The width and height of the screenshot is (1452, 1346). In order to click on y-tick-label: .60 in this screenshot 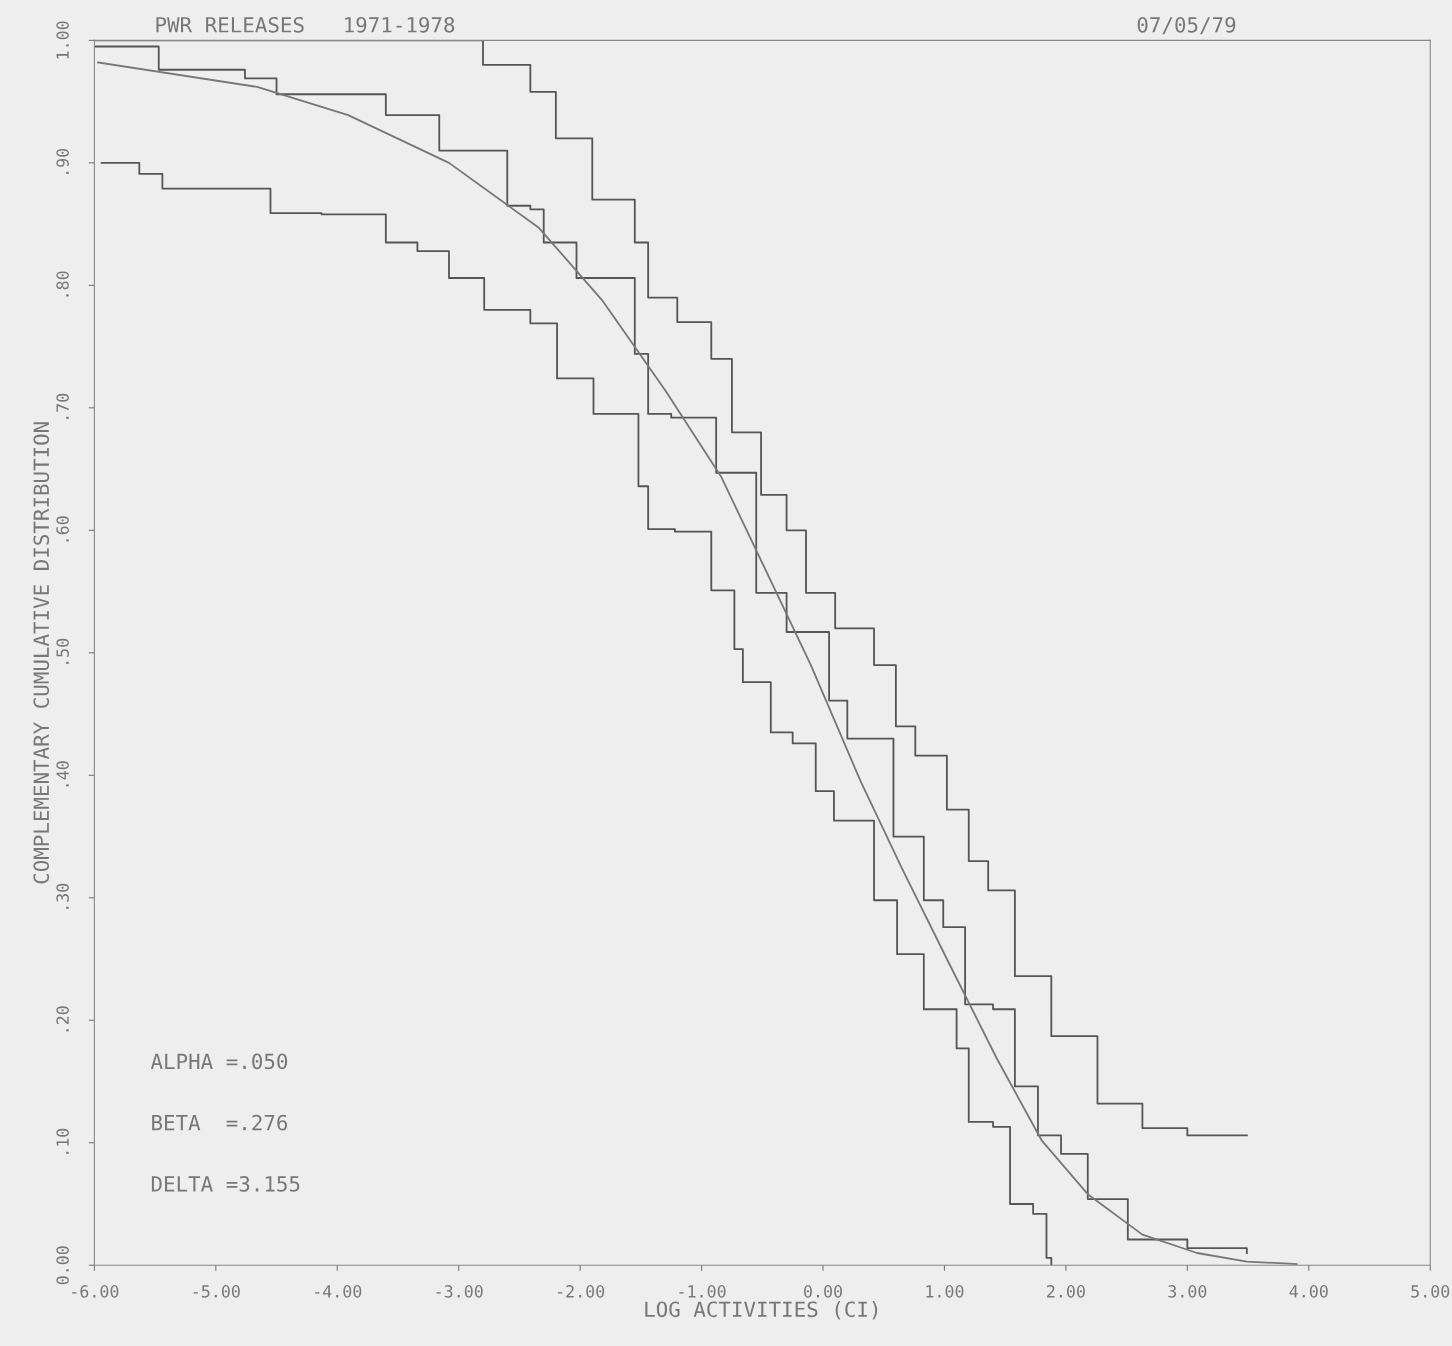, I will do `click(62, 529)`.